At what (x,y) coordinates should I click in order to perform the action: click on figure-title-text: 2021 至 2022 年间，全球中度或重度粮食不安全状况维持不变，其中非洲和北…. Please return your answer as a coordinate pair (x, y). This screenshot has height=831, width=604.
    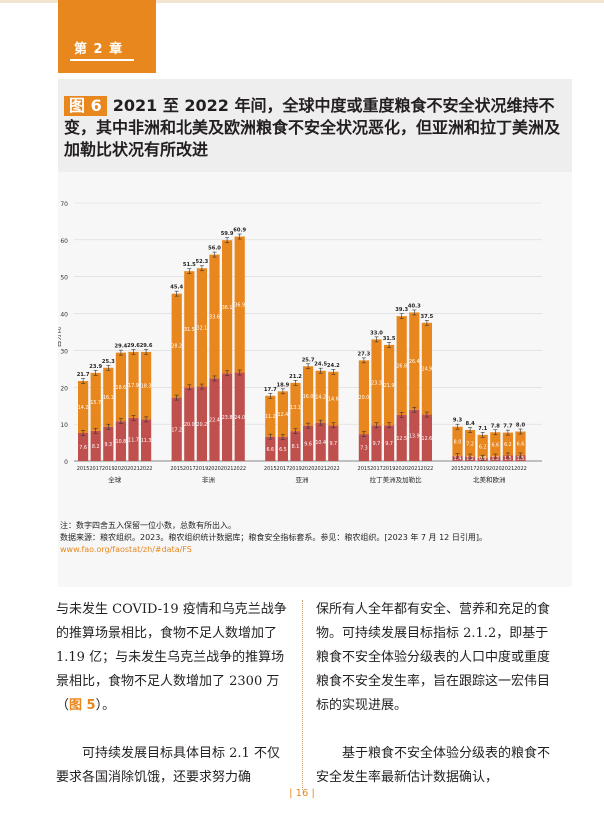
    Looking at the image, I should click on (312, 127).